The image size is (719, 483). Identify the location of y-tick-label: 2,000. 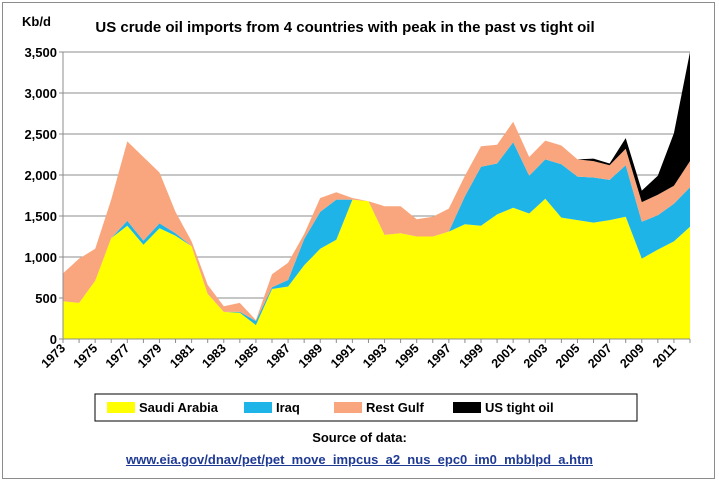
(40, 175).